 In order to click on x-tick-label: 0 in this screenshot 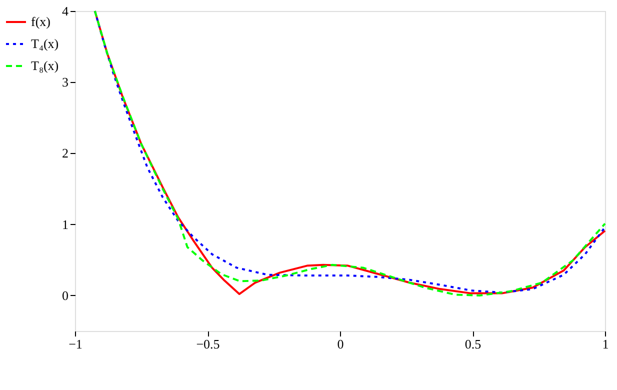, I will do `click(340, 344)`.